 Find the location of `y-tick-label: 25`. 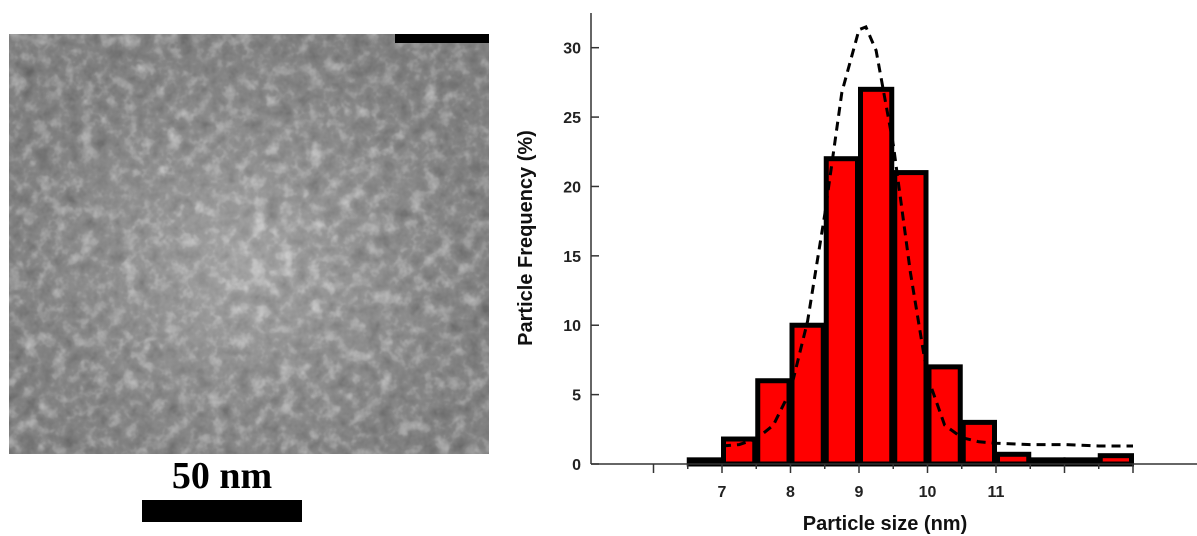

y-tick-label: 25 is located at coordinates (572, 118).